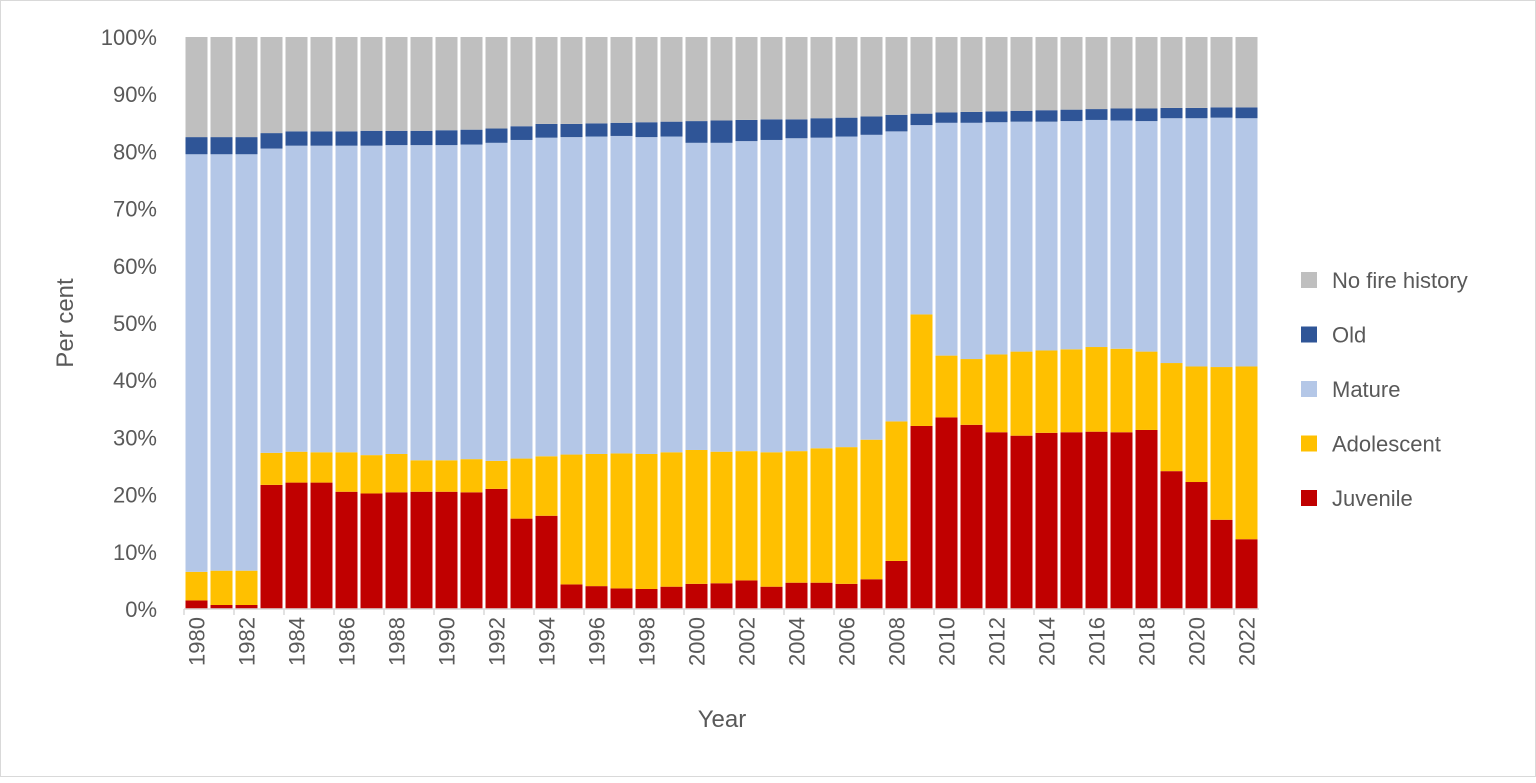 The width and height of the screenshot is (1536, 783). Describe the element at coordinates (721, 517) in the screenshot. I see `bar-segment-adolescent-2001` at that location.